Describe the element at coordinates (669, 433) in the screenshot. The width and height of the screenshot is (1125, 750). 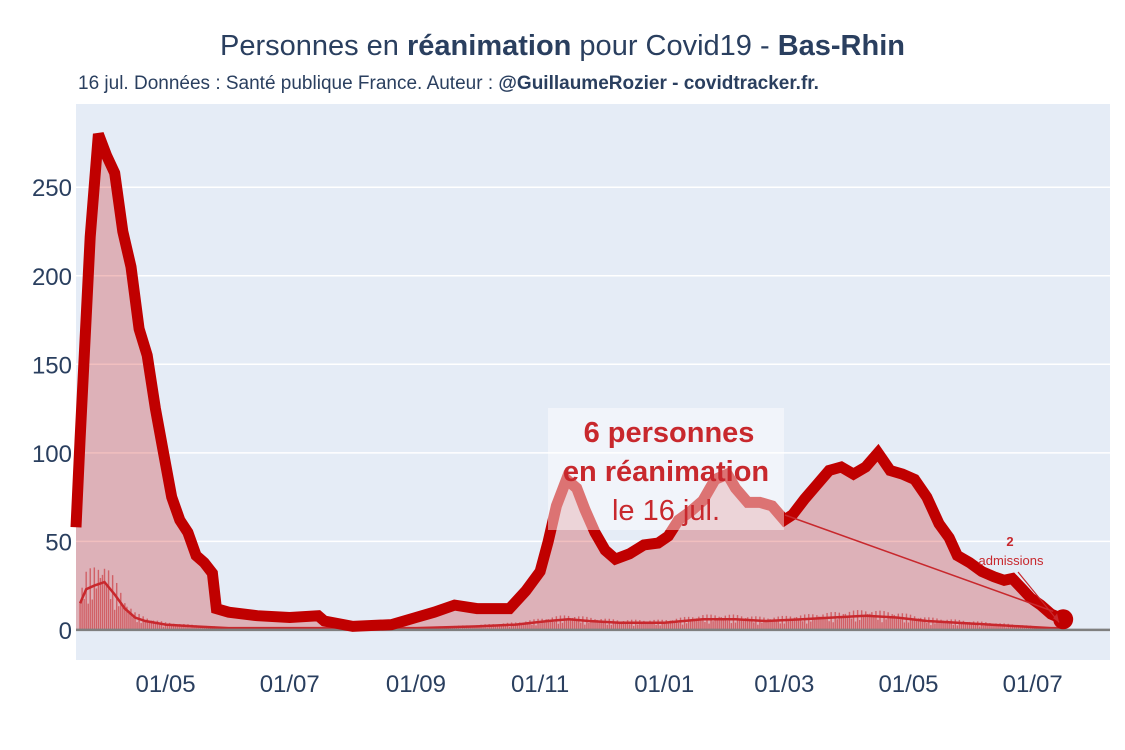
I see `annotation-line1: 6 personnes` at that location.